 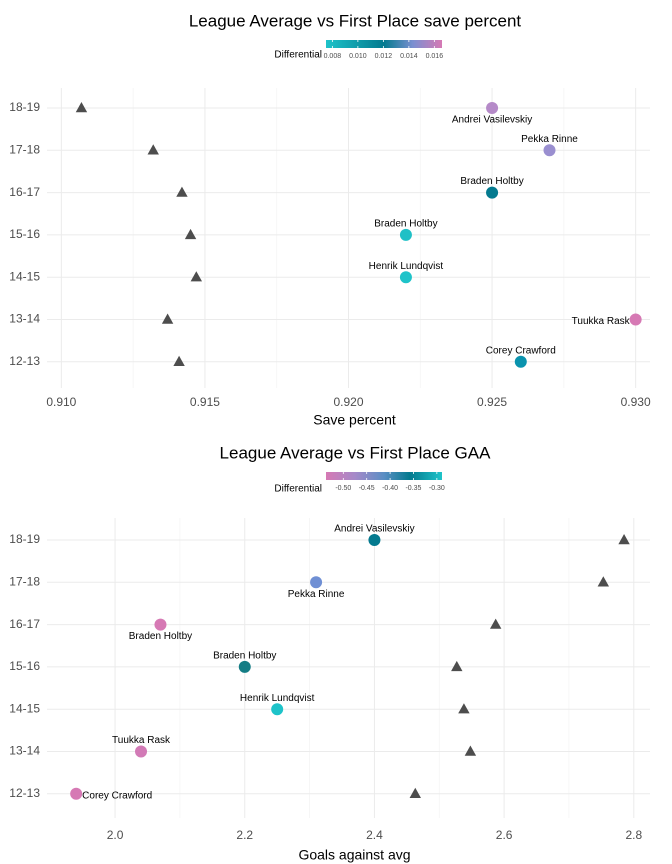 I want to click on x-tick-label: 2.2, so click(x=244, y=835).